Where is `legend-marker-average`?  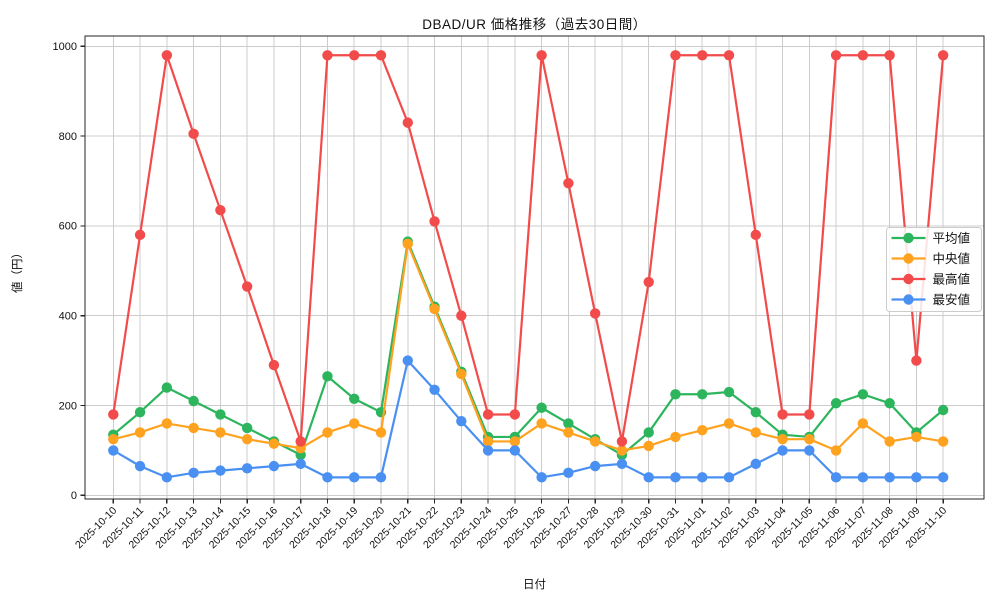 legend-marker-average is located at coordinates (908, 238).